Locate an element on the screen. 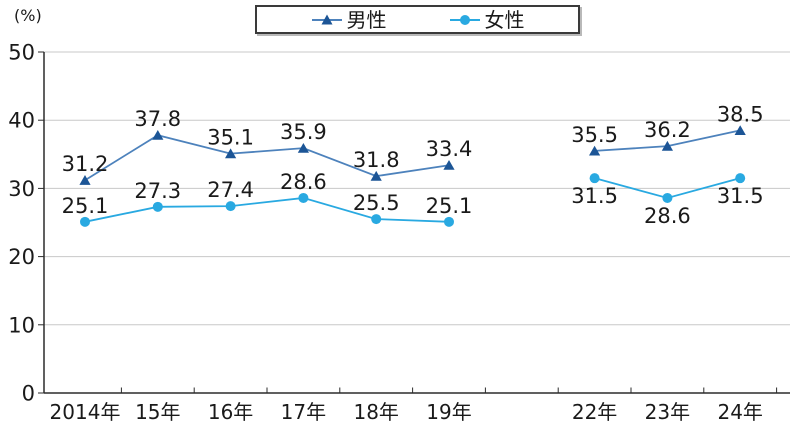 Image resolution: width=792 pixels, height=444 pixels. female-circle-marker-icon is located at coordinates (464, 19).